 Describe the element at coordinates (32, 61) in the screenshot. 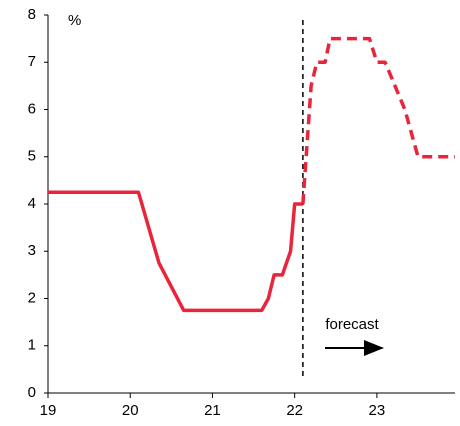

I see `y-tick-label: 7` at that location.